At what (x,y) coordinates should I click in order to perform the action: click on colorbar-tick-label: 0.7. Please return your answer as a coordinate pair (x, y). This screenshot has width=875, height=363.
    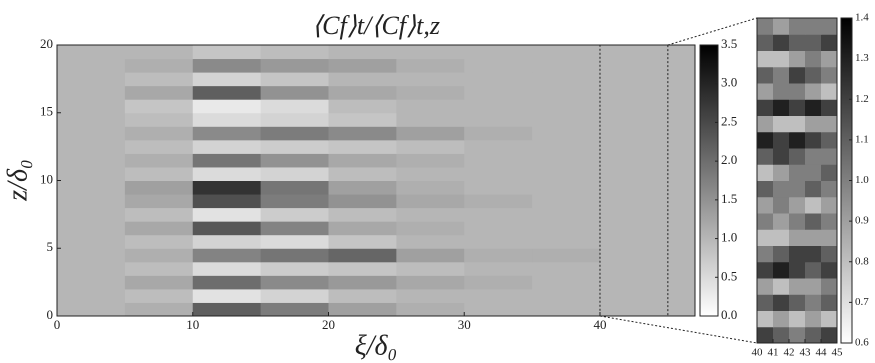
    Looking at the image, I should click on (862, 302).